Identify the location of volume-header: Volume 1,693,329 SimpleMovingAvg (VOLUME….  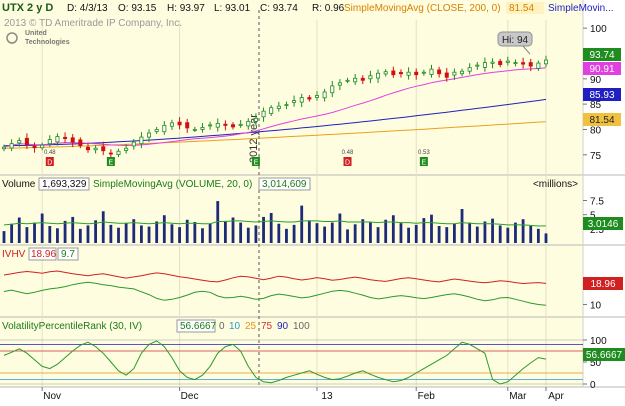
(290, 184).